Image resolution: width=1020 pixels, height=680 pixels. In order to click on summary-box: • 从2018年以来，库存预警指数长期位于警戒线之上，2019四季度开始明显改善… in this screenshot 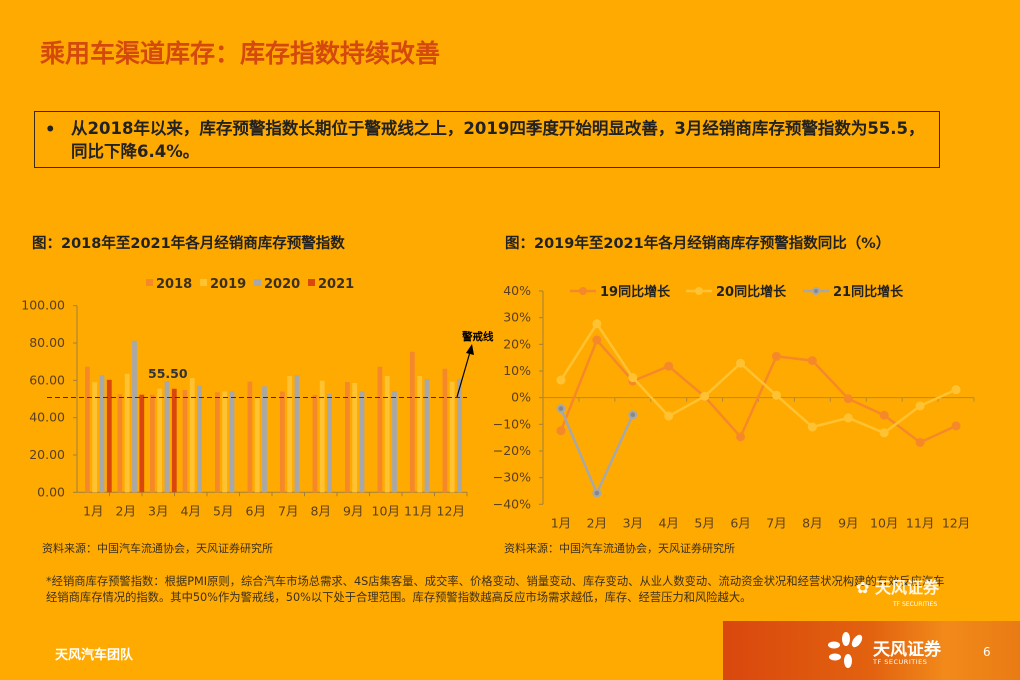, I will do `click(487, 139)`.